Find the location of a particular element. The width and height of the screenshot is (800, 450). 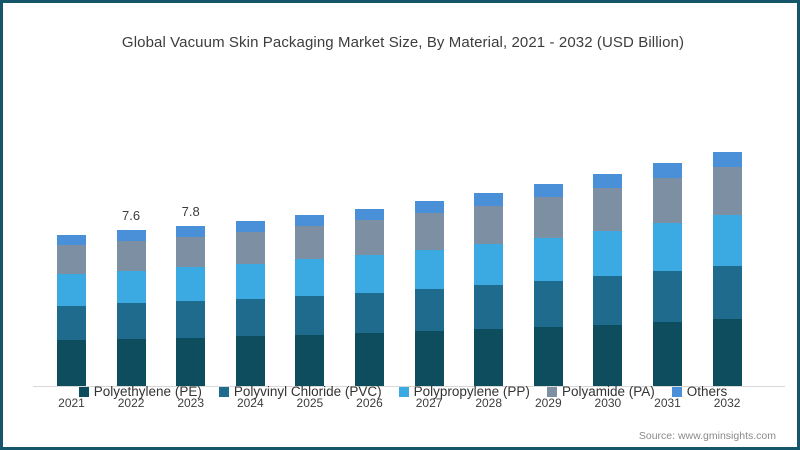

x-tick-2027: 2027 is located at coordinates (429, 403).